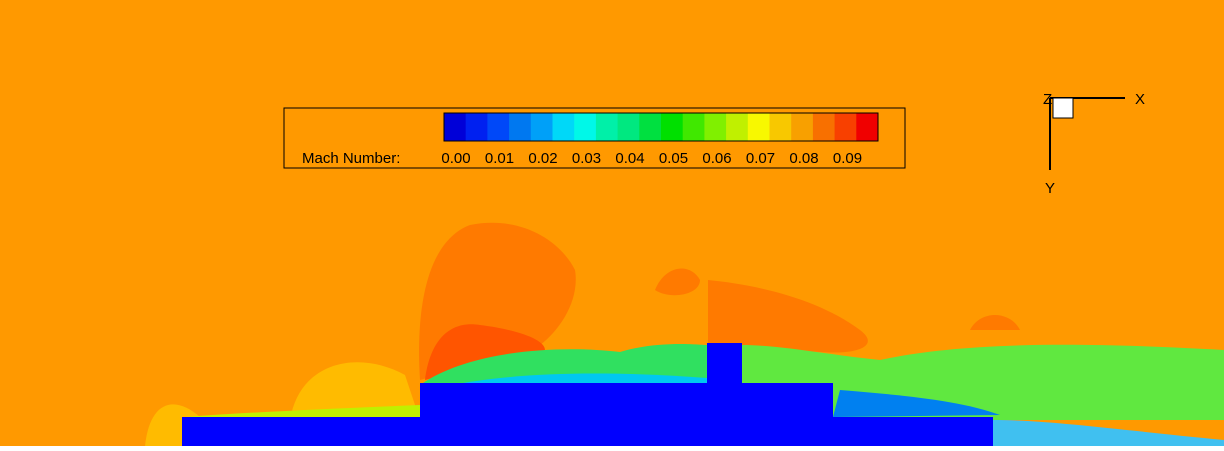  I want to click on legend-box, so click(594, 138).